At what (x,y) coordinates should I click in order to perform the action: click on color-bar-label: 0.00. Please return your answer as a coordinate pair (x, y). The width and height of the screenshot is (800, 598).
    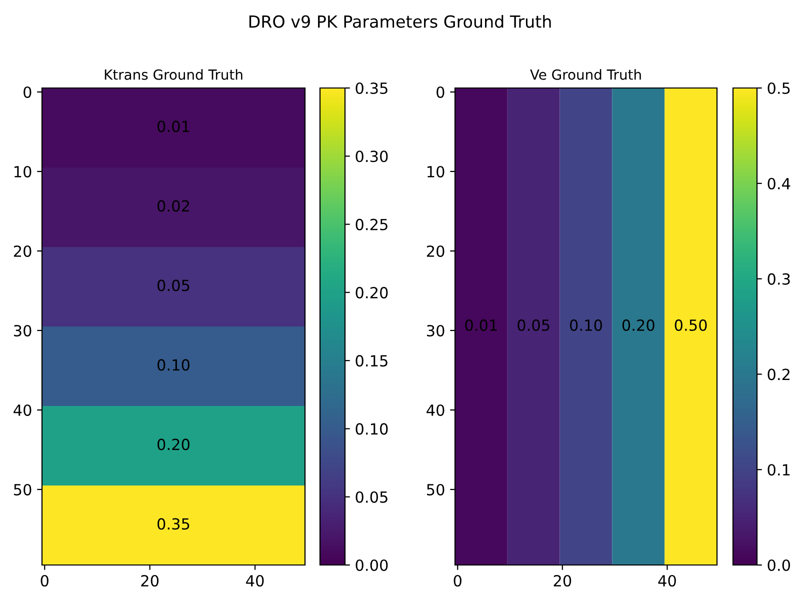
    Looking at the image, I should click on (372, 565).